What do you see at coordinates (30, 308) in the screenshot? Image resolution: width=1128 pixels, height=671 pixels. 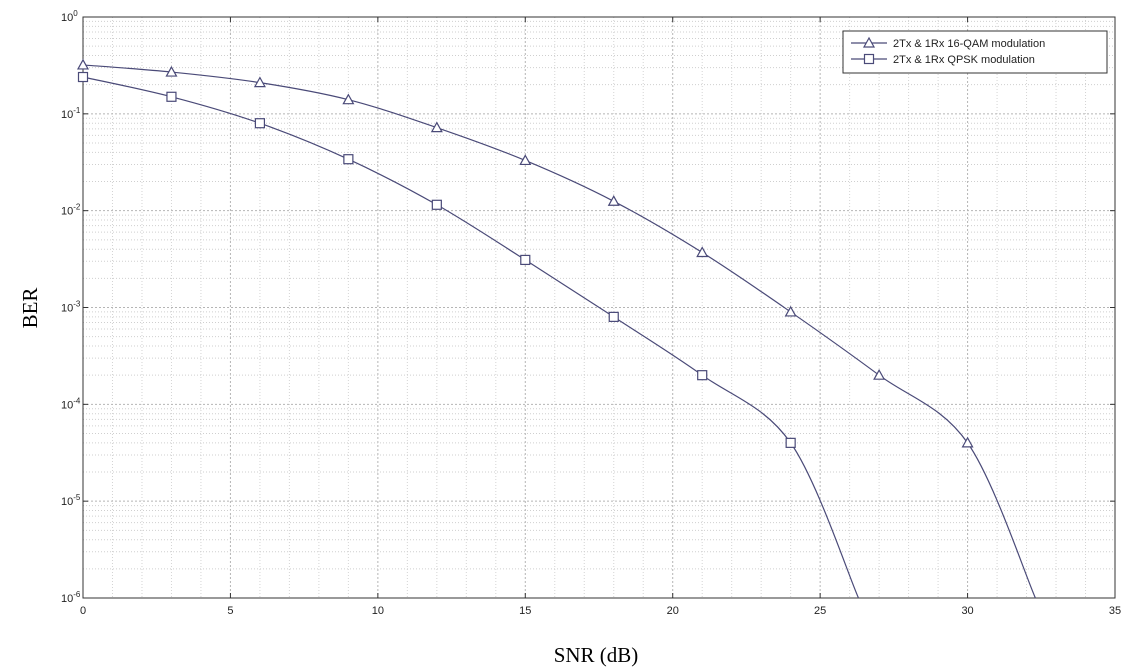 I see `y-axis-label: BER` at bounding box center [30, 308].